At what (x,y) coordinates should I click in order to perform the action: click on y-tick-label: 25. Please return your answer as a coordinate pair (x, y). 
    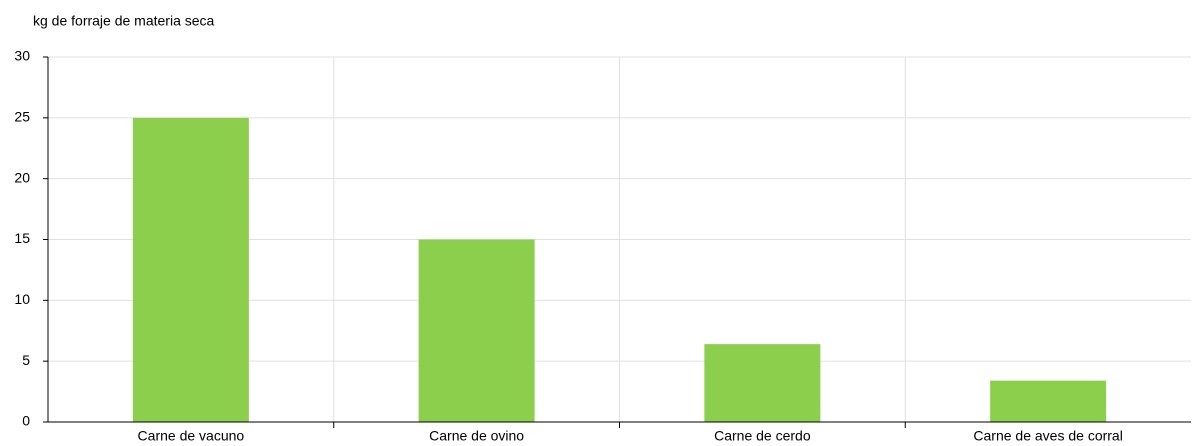
    Looking at the image, I should click on (22, 117).